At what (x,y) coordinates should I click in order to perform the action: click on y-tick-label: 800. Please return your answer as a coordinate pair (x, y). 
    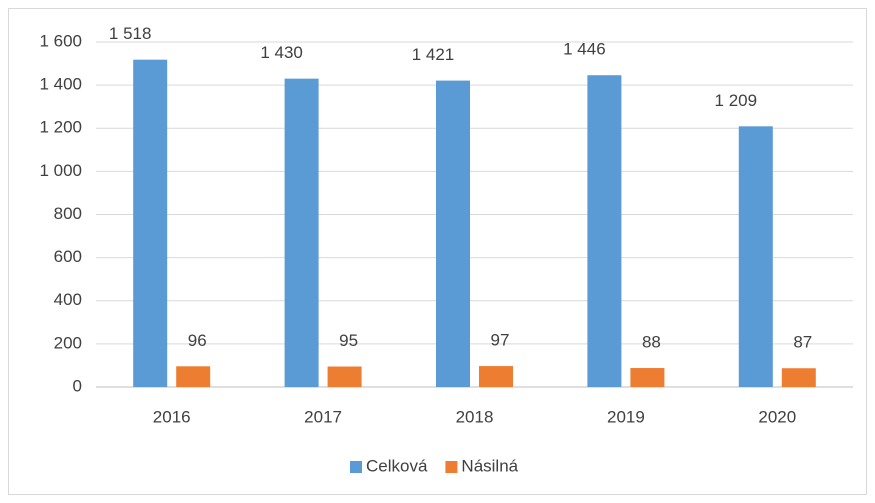
    Looking at the image, I should click on (68, 213).